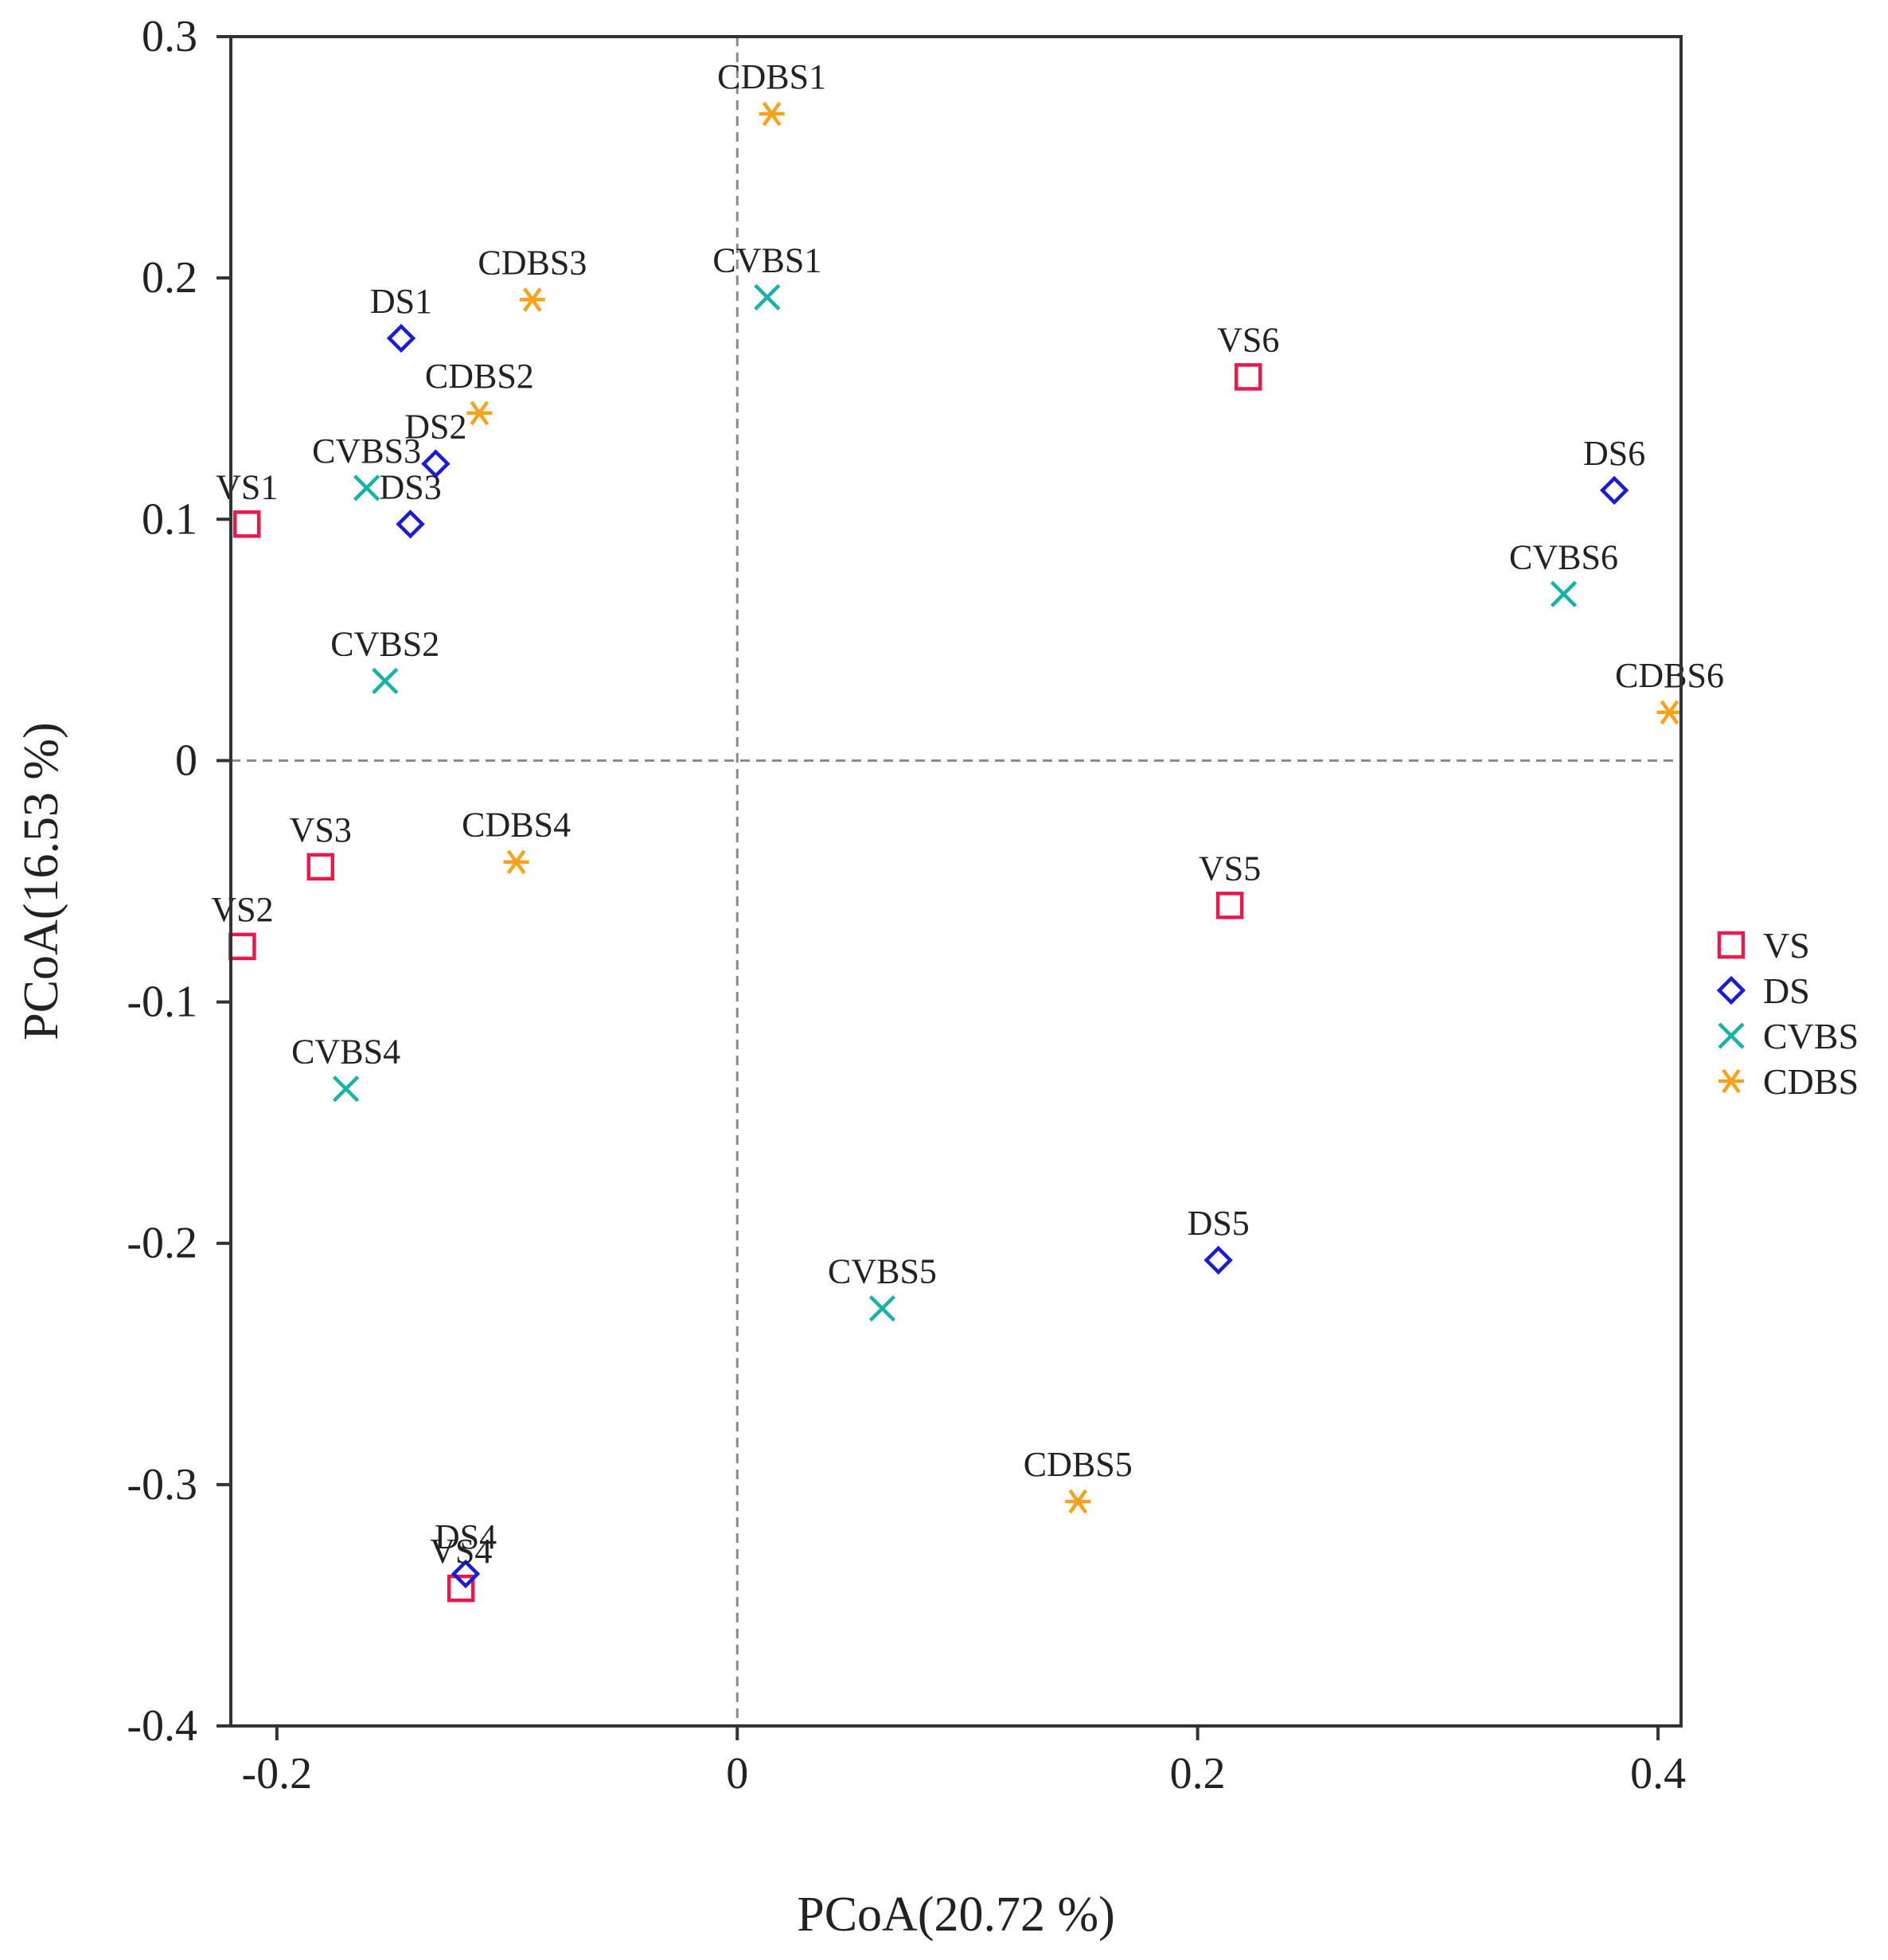  What do you see at coordinates (401, 301) in the screenshot?
I see `point-label-ds1: DS1` at bounding box center [401, 301].